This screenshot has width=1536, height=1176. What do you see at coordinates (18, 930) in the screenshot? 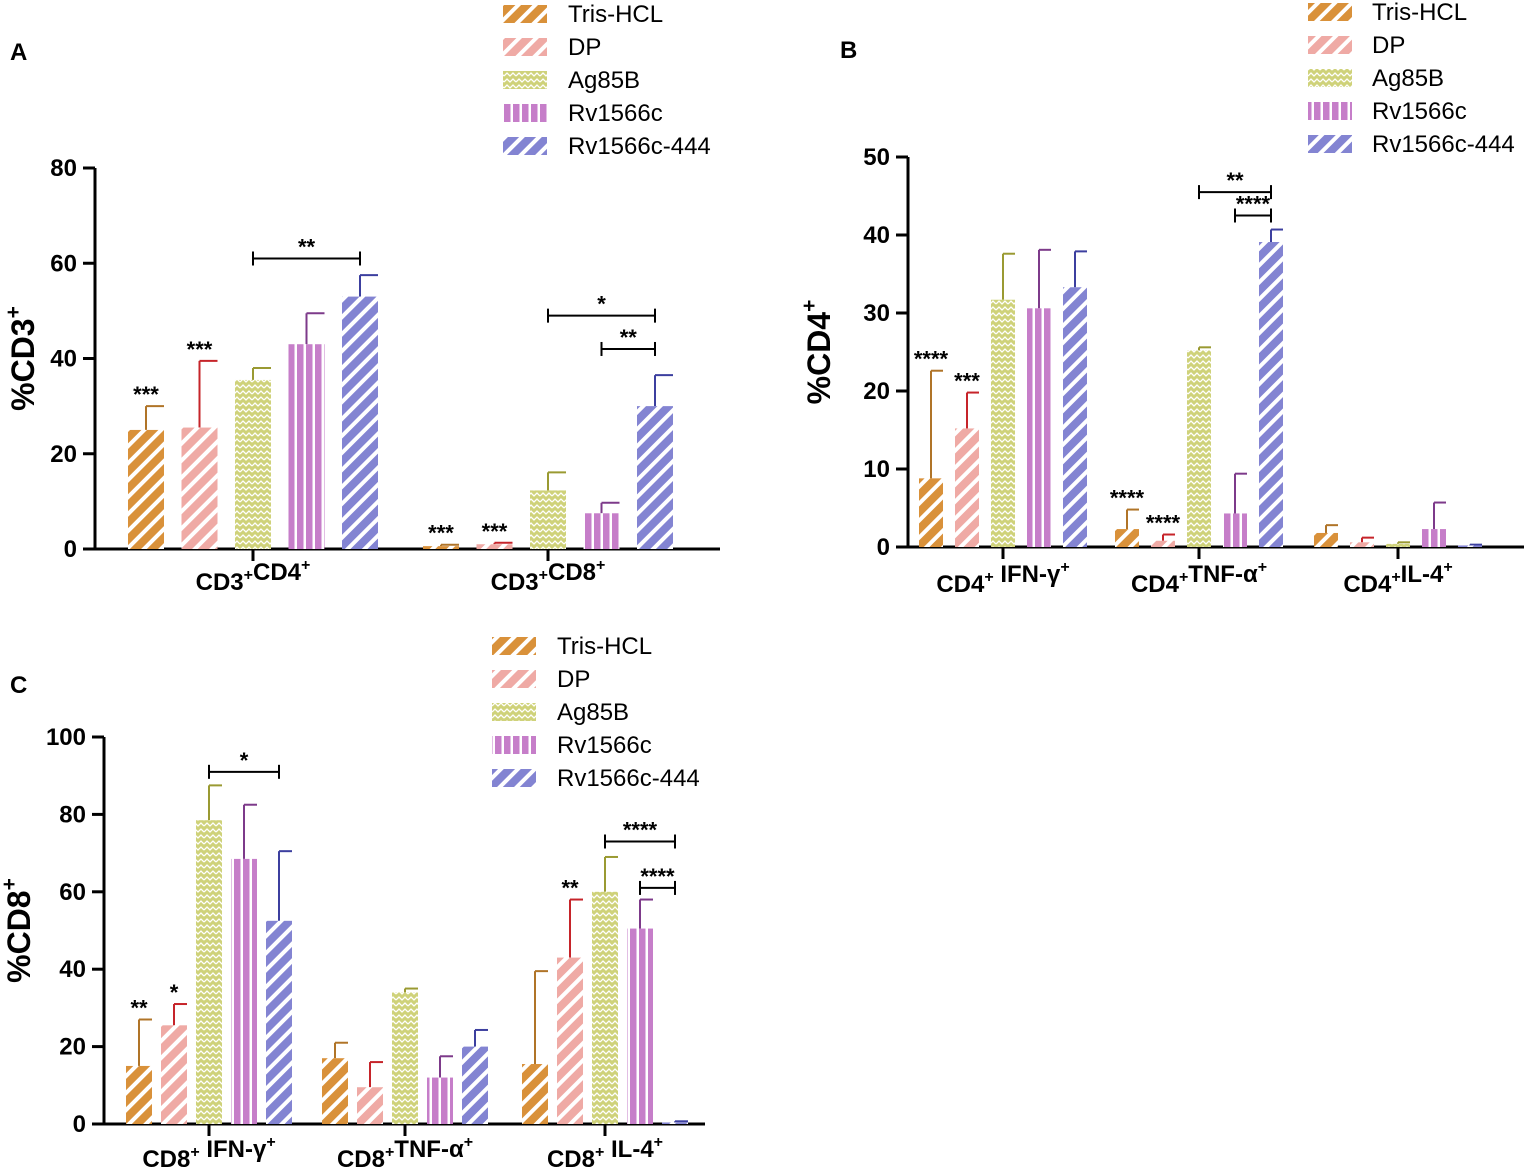
I see `y-axis-label: %CD8+` at bounding box center [18, 930].